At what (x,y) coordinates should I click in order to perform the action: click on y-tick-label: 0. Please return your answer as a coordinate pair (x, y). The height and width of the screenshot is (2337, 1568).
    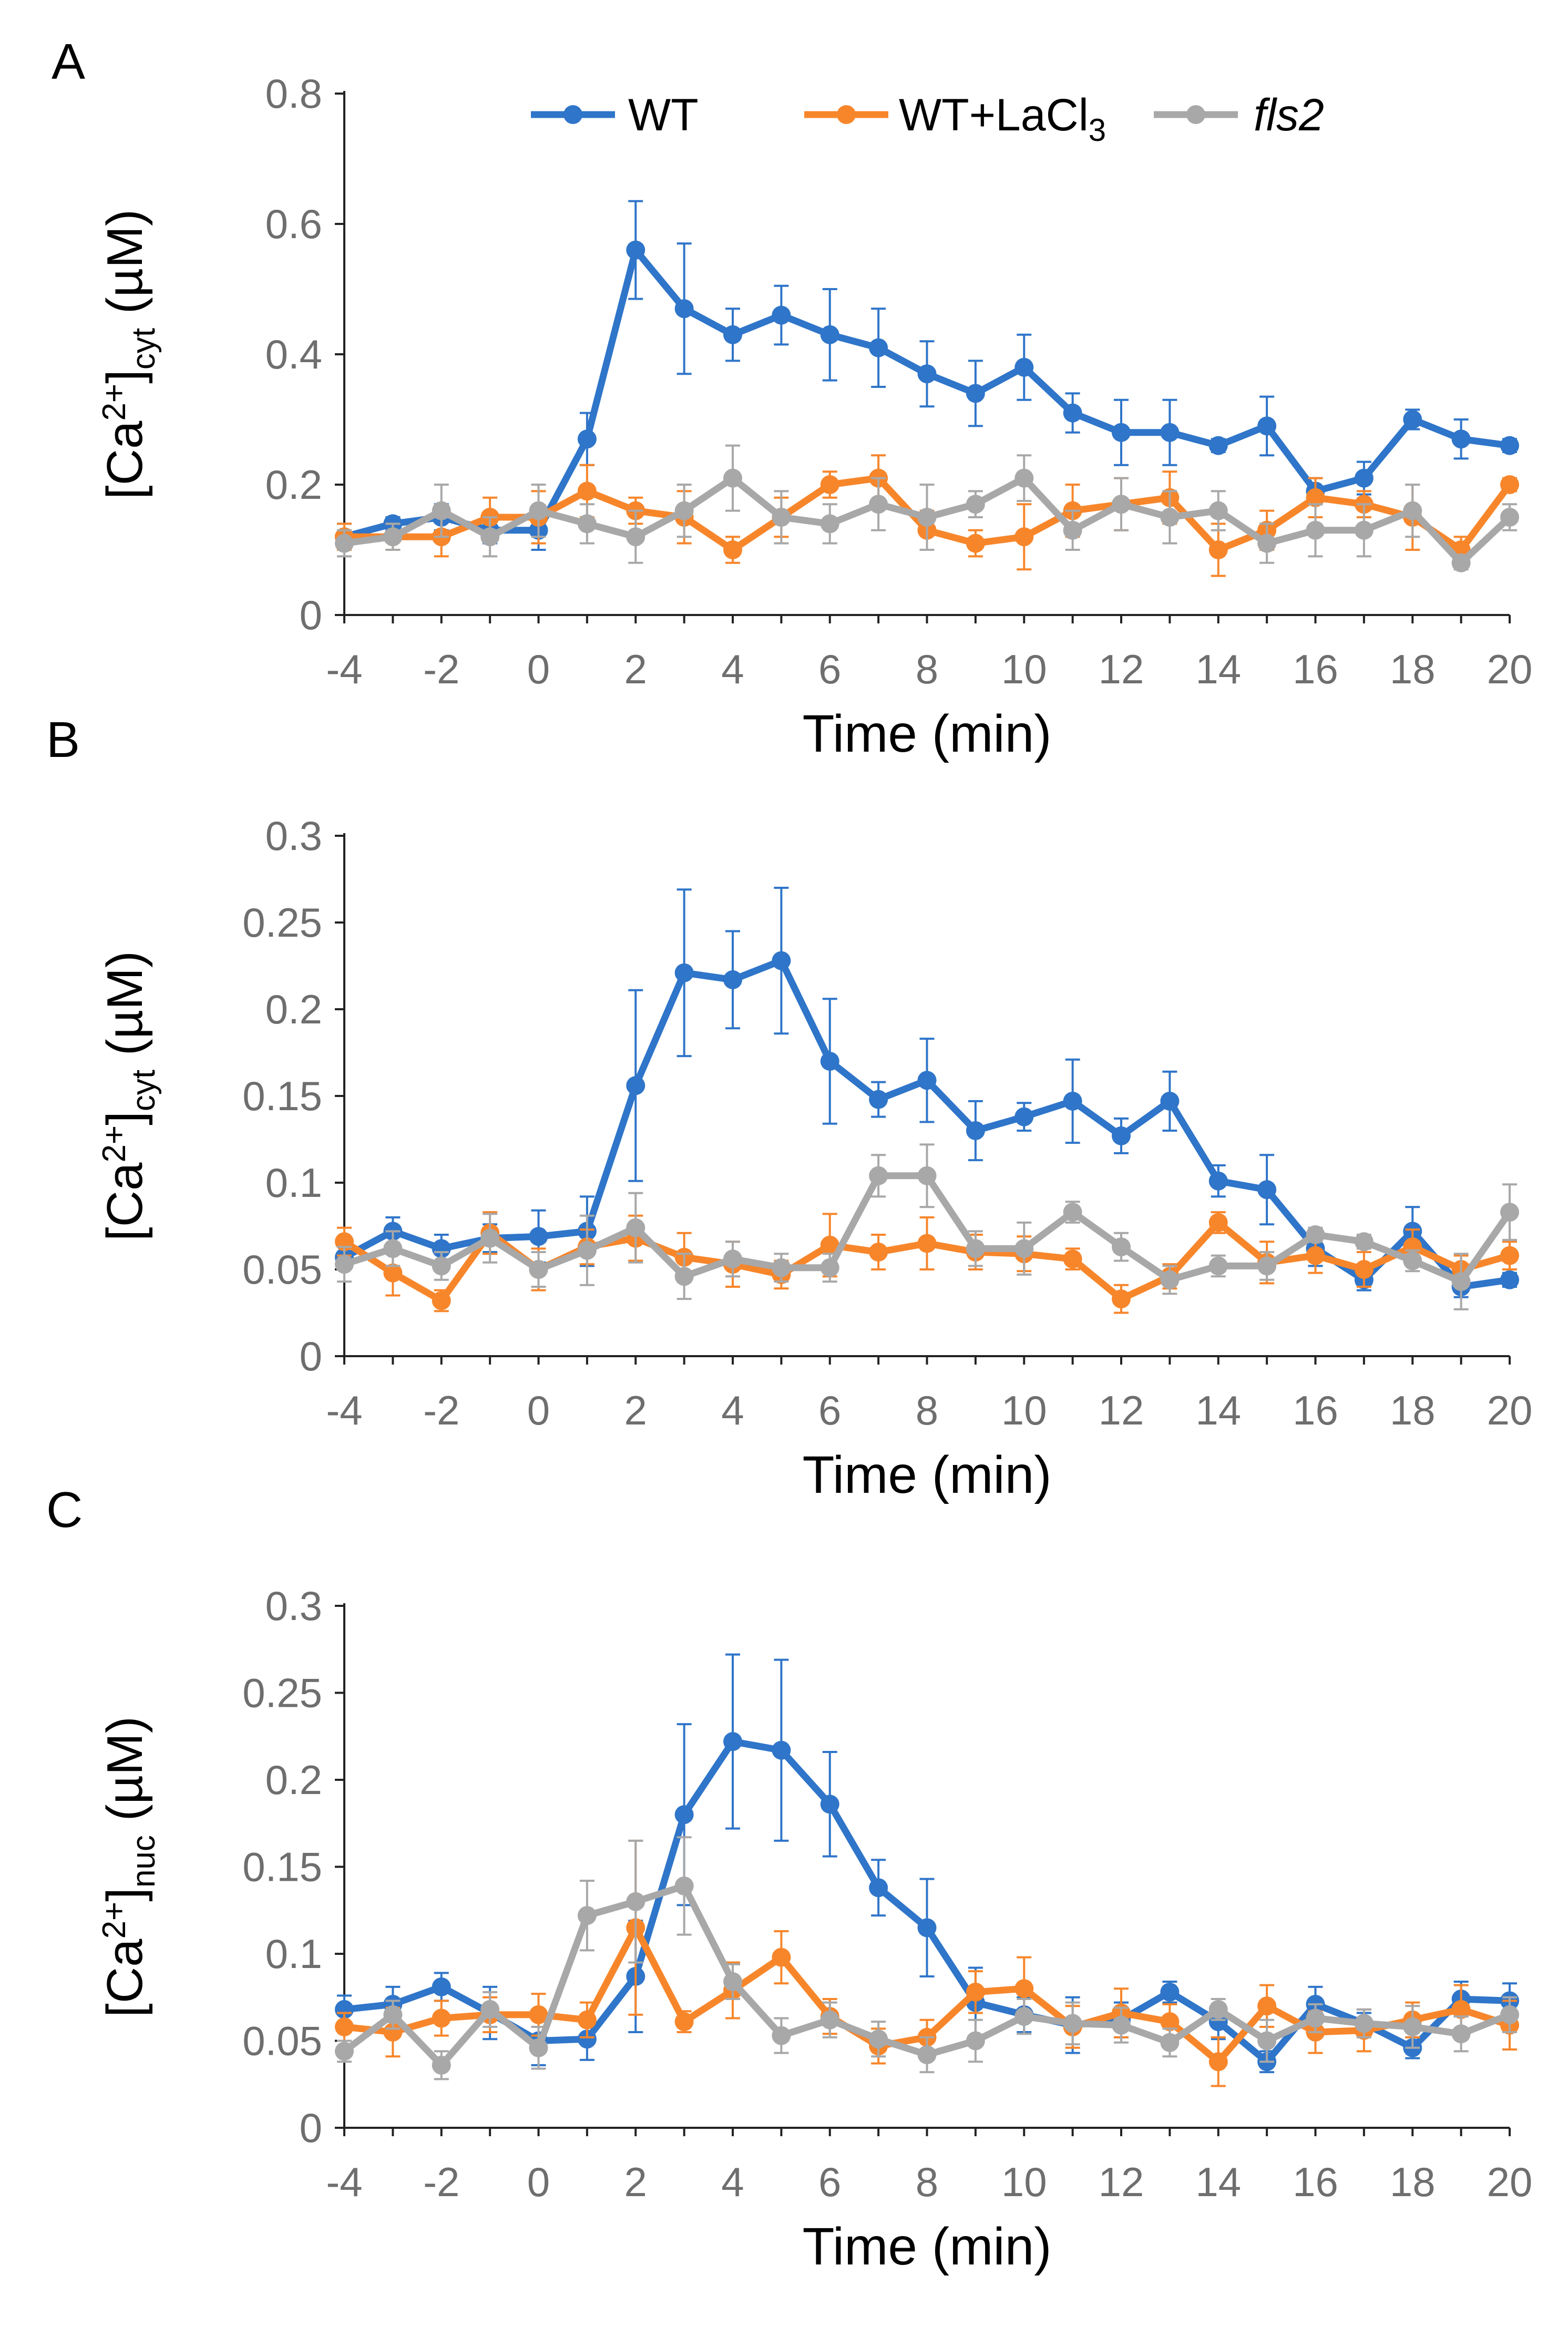
    Looking at the image, I should click on (311, 2128).